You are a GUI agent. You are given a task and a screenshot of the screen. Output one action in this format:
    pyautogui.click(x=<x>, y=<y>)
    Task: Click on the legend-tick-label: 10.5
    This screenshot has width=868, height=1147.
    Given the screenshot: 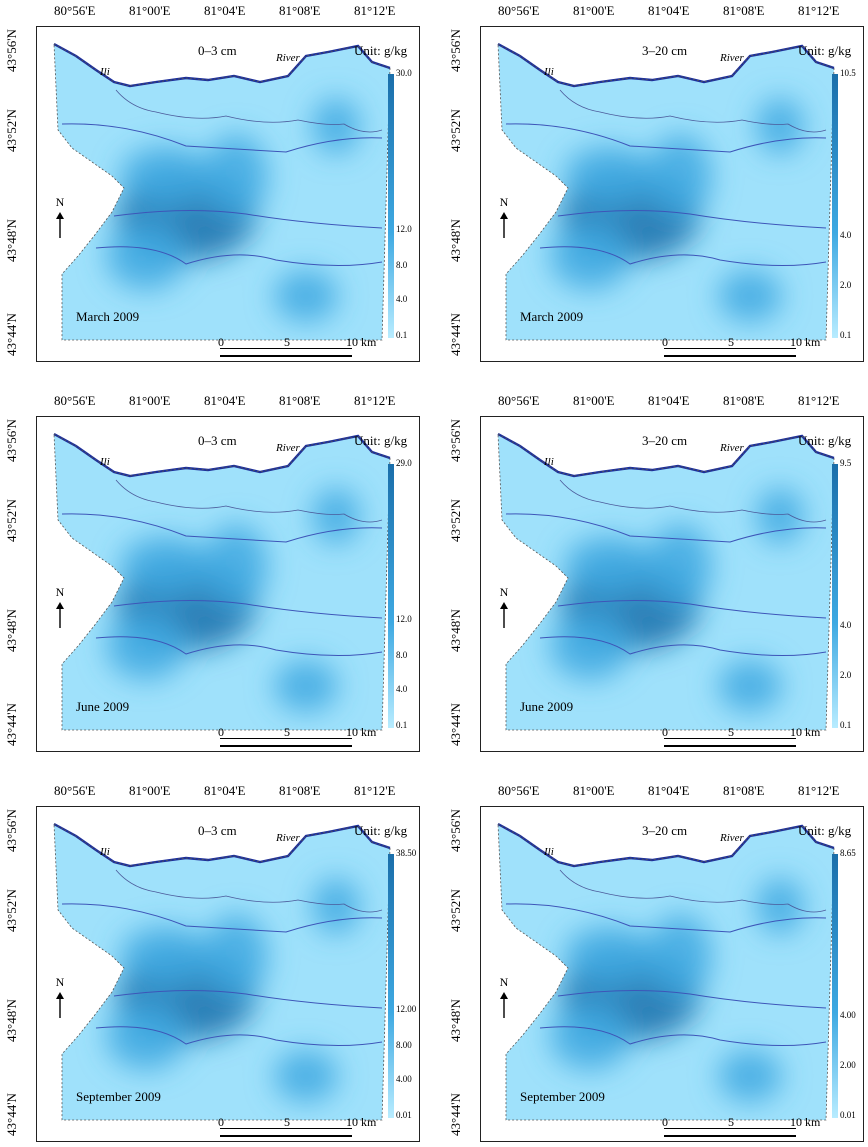 What is the action you would take?
    pyautogui.click(x=848, y=73)
    